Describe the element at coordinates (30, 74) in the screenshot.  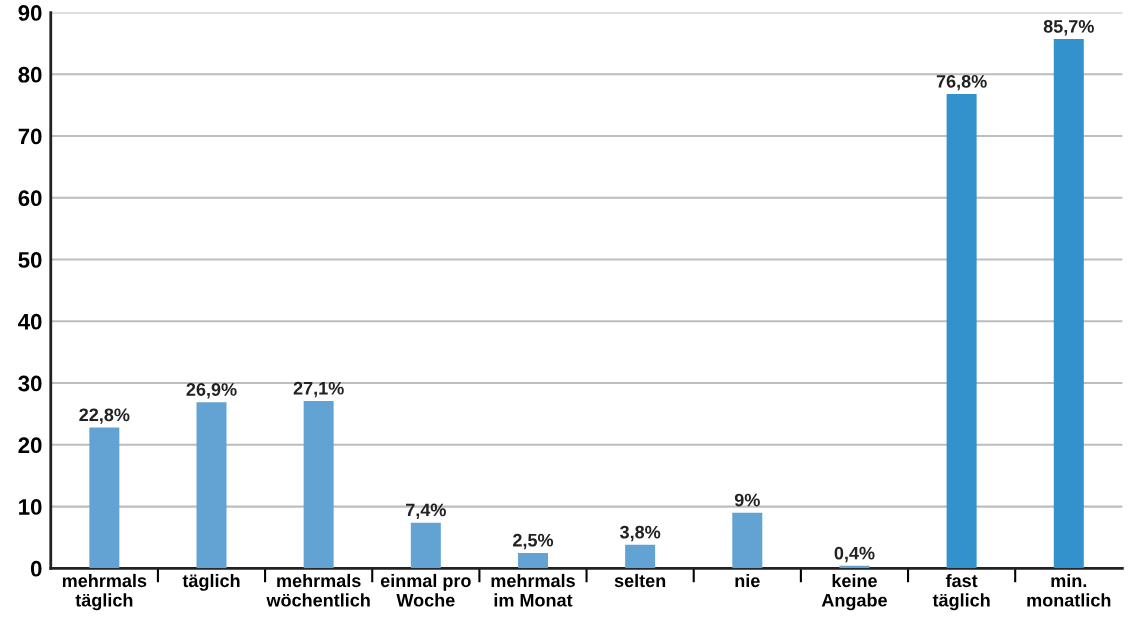
I see `y-tick-label: 80` at that location.